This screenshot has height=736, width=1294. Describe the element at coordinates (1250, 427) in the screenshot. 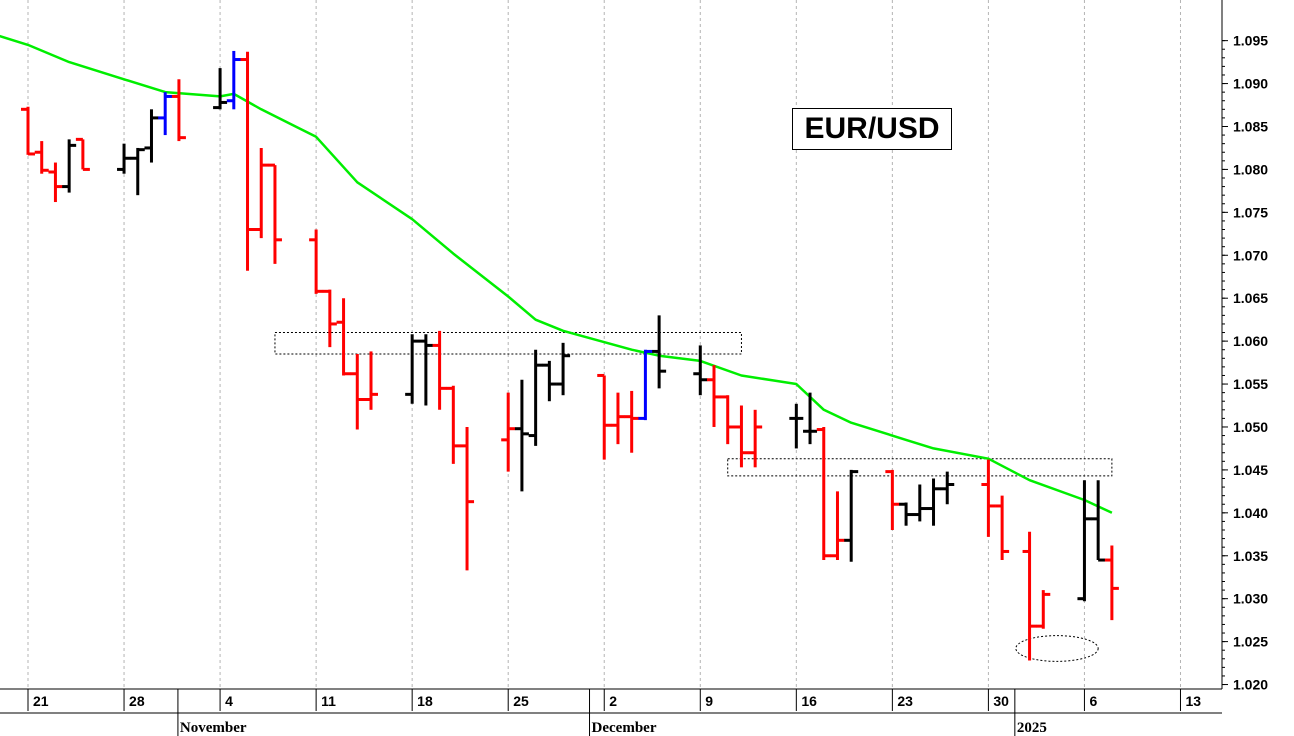

I see `y-tick-label: 1.050` at that location.